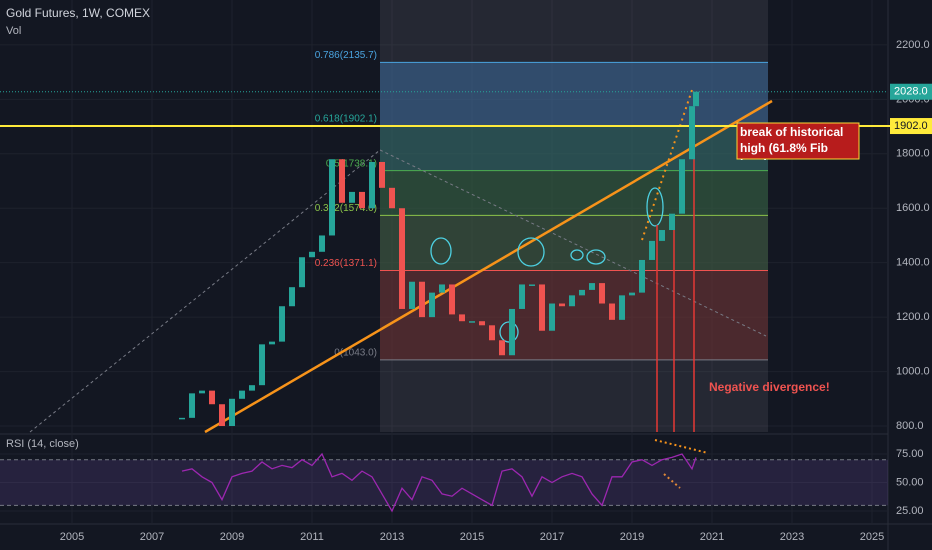  Describe the element at coordinates (13, 31) in the screenshot. I see `volume-label: Vol` at that location.